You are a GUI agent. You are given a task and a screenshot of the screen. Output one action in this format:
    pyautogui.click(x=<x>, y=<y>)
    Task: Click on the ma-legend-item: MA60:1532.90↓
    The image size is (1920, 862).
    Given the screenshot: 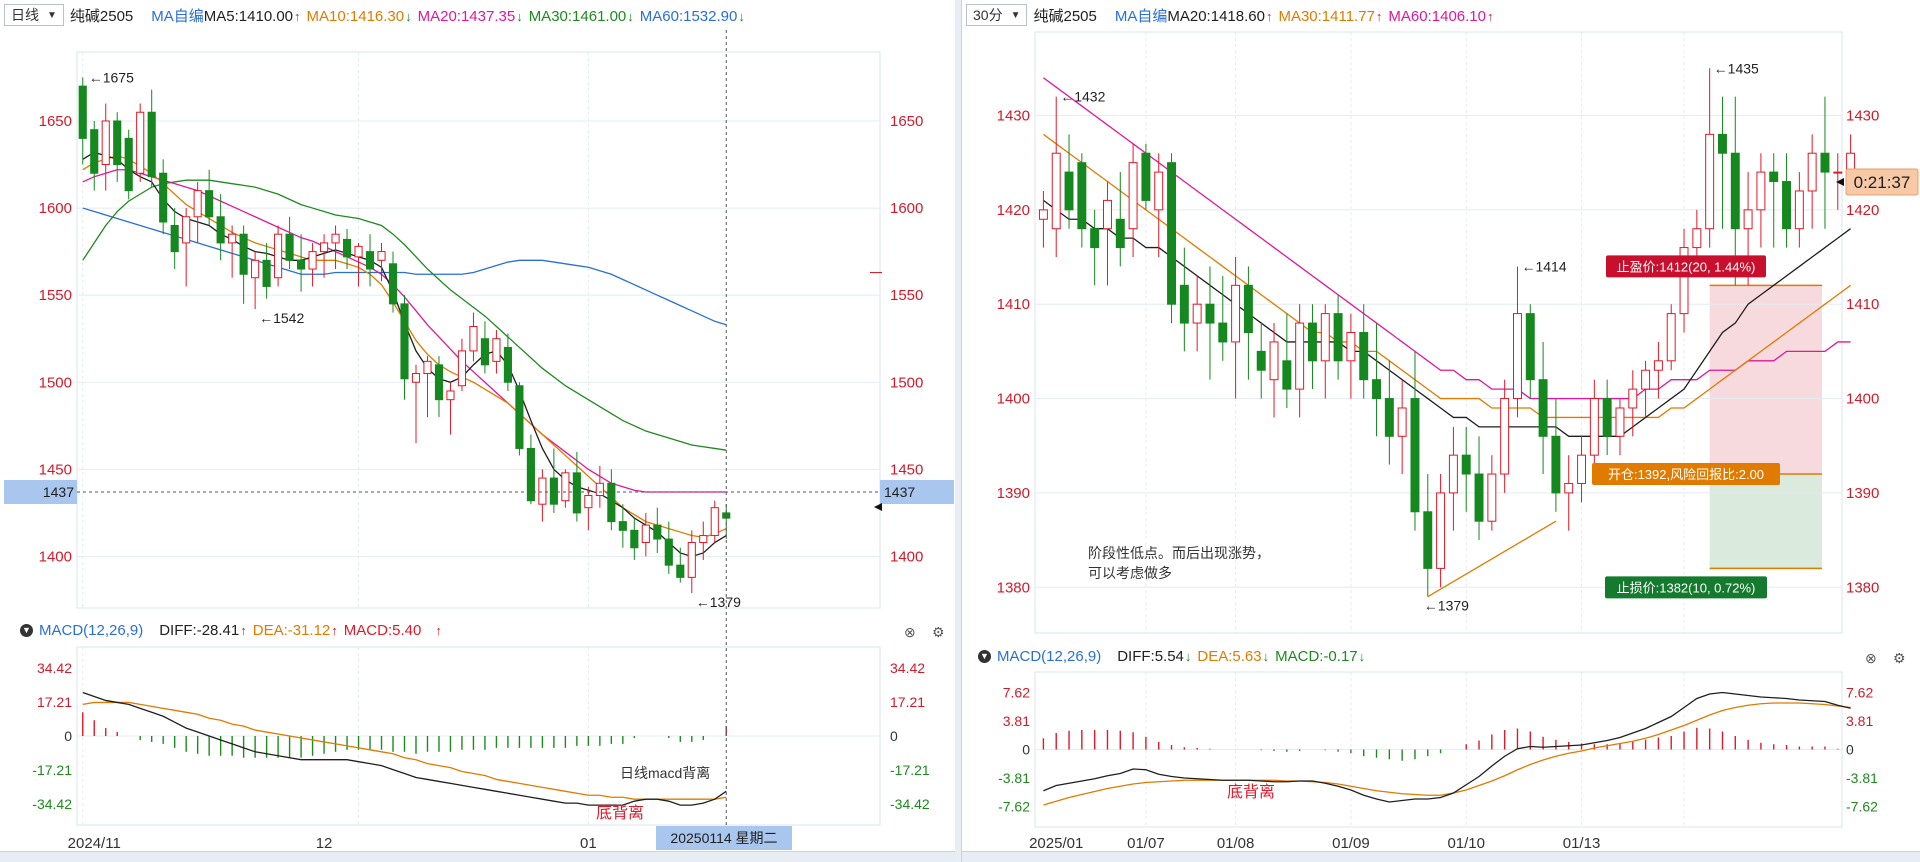 What is the action you would take?
    pyautogui.click(x=692, y=16)
    